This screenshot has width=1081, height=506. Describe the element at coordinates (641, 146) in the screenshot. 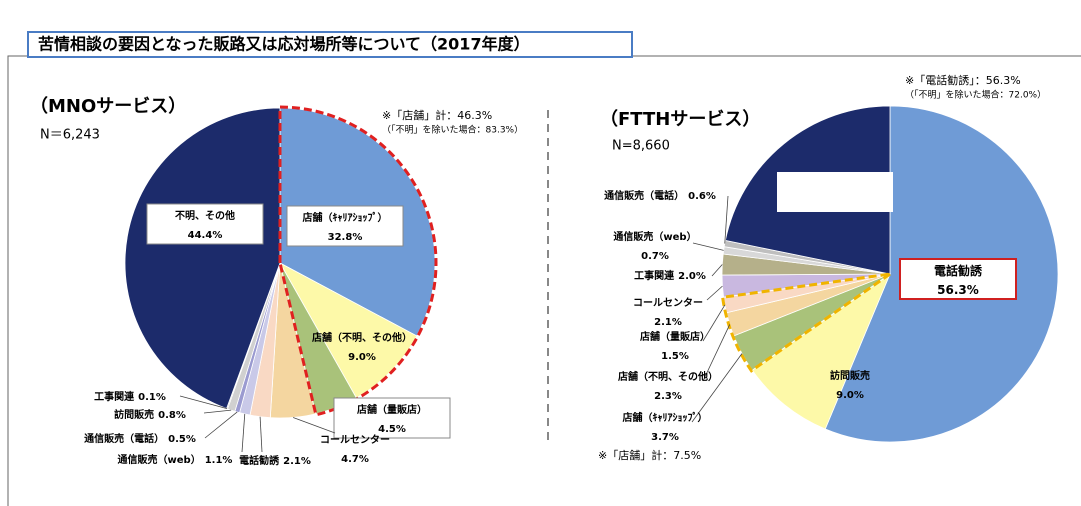

I see `chart-subtitle: N=8,660` at that location.